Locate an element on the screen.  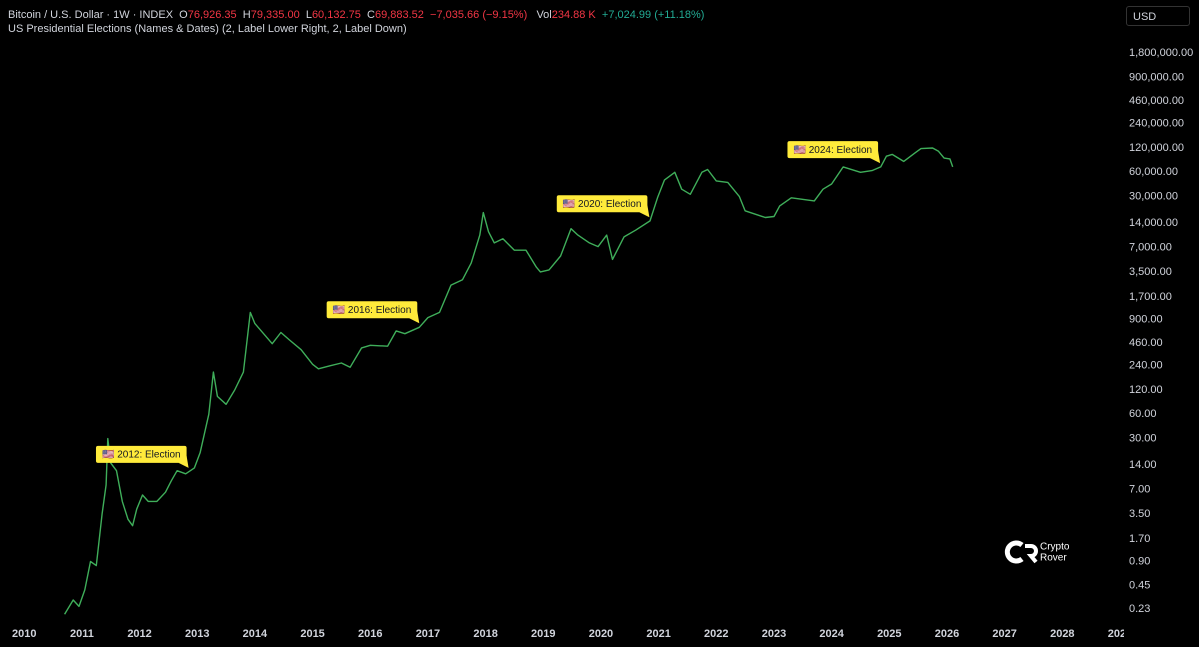
y-tick-label: 0.45 is located at coordinates (1139, 586).